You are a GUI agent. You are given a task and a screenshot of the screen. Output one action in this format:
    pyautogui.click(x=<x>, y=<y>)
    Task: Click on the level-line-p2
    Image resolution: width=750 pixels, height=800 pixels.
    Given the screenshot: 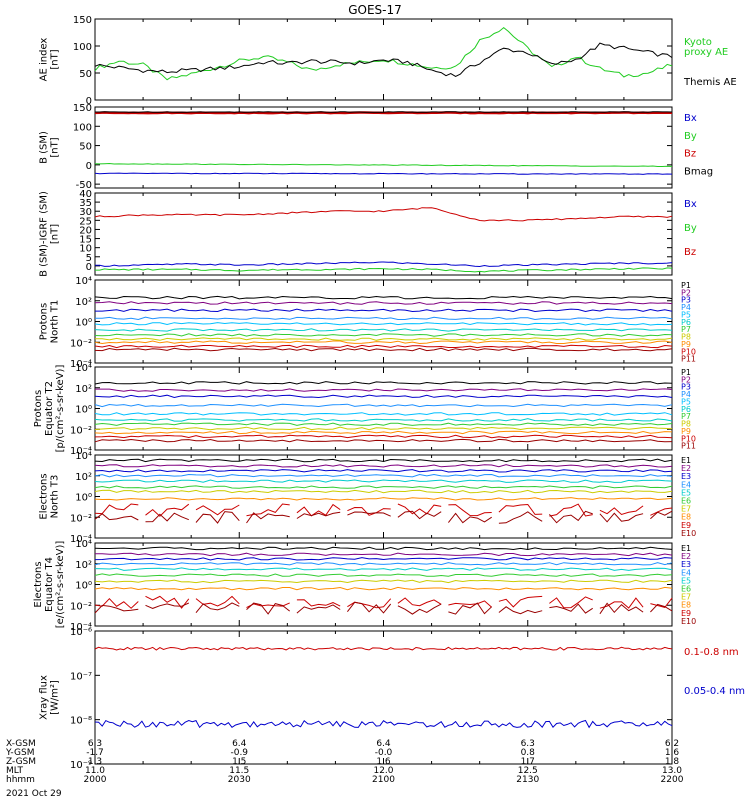 What is the action you would take?
    pyautogui.click(x=383, y=303)
    